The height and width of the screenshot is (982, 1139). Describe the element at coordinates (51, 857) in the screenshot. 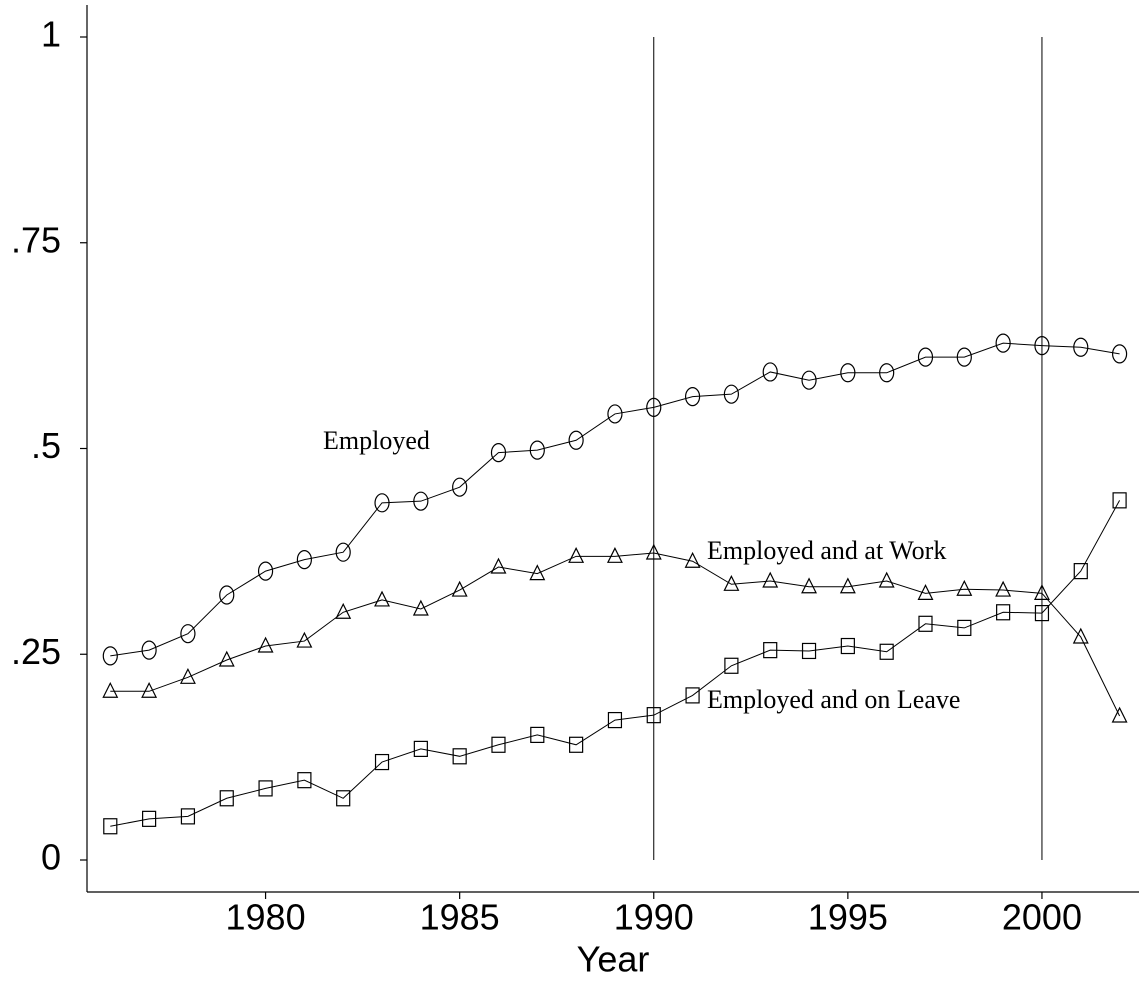

I see `y-tick-label: 0` at that location.